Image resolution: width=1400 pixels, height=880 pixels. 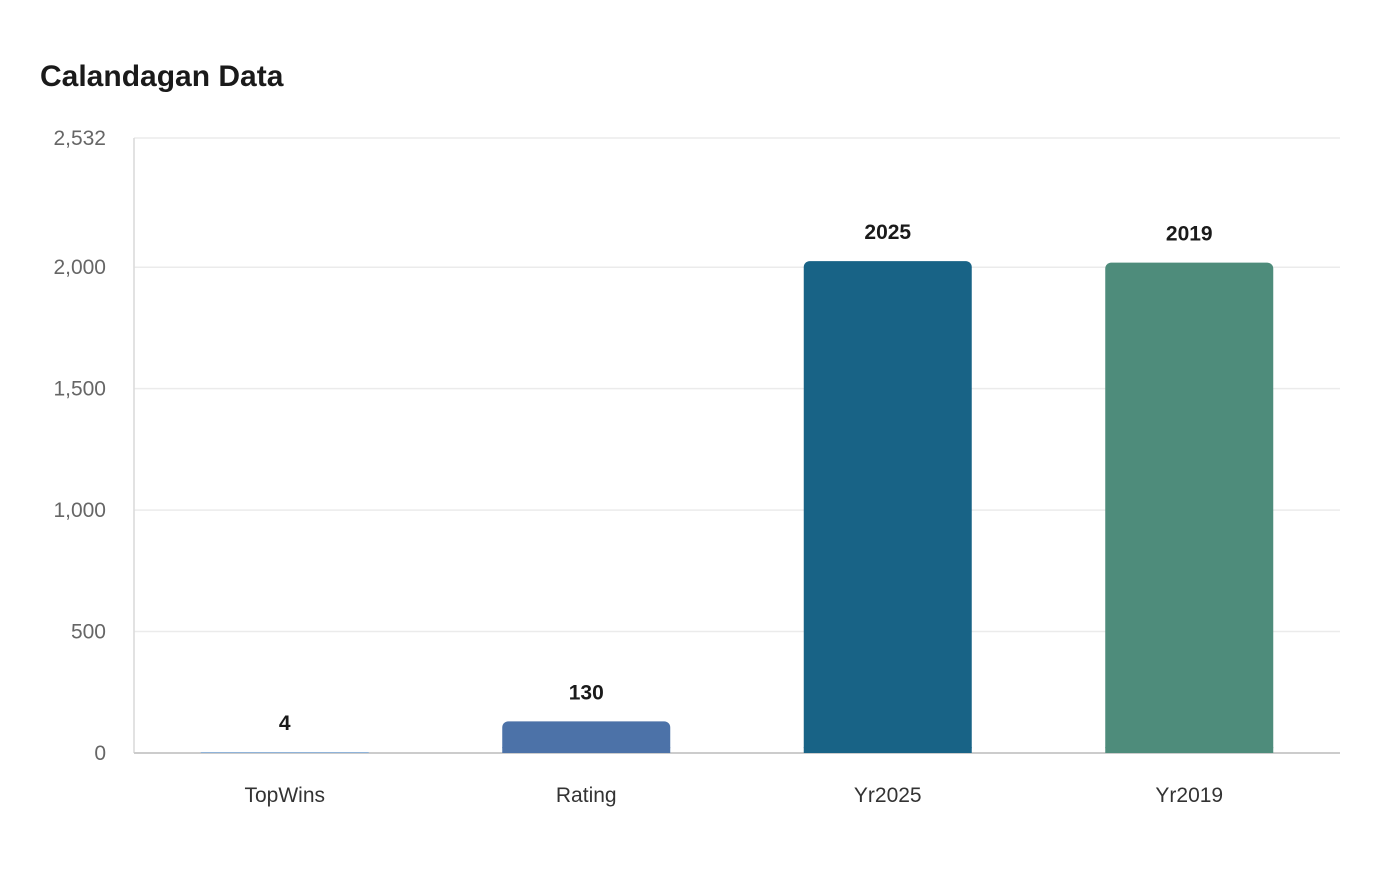 What do you see at coordinates (79, 389) in the screenshot?
I see `y-tick-label: 1,500` at bounding box center [79, 389].